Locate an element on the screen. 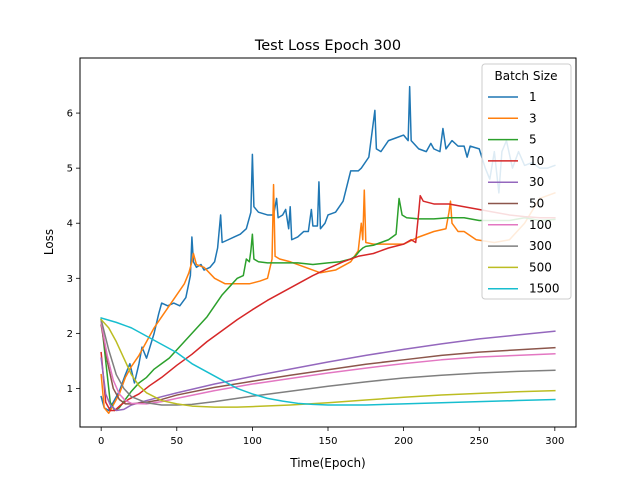 This screenshot has width=640, height=484. y-axis-label: Loss is located at coordinates (49, 242).